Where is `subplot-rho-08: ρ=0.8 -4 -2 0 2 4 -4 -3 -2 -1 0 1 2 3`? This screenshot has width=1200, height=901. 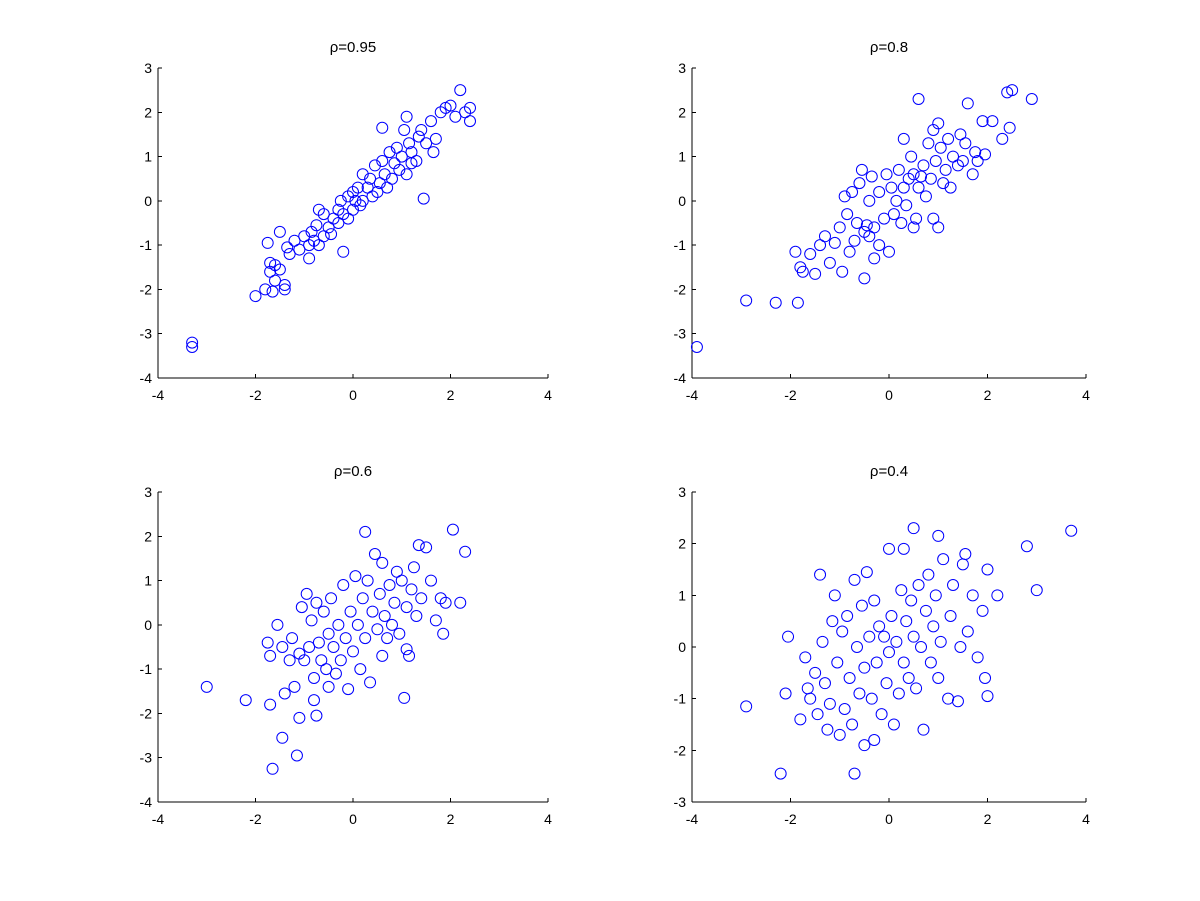
subplot-rho-08: ρ=0.8 -4 -2 0 2 4 -4 -3 -2 -1 0 1 2 3 is located at coordinates (882, 221).